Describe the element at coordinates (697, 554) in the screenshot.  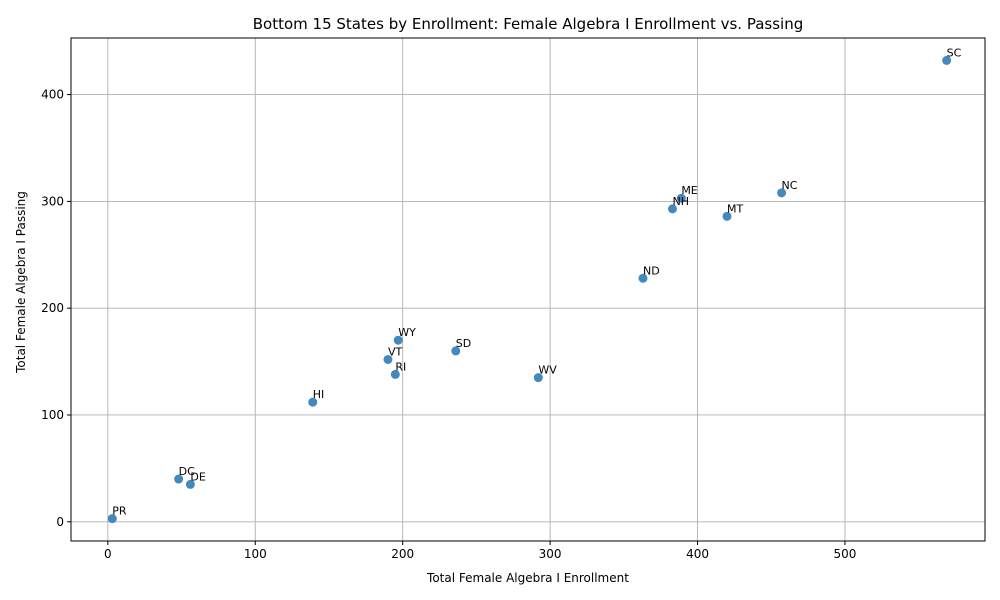
I see `x-tick-label: 400` at that location.